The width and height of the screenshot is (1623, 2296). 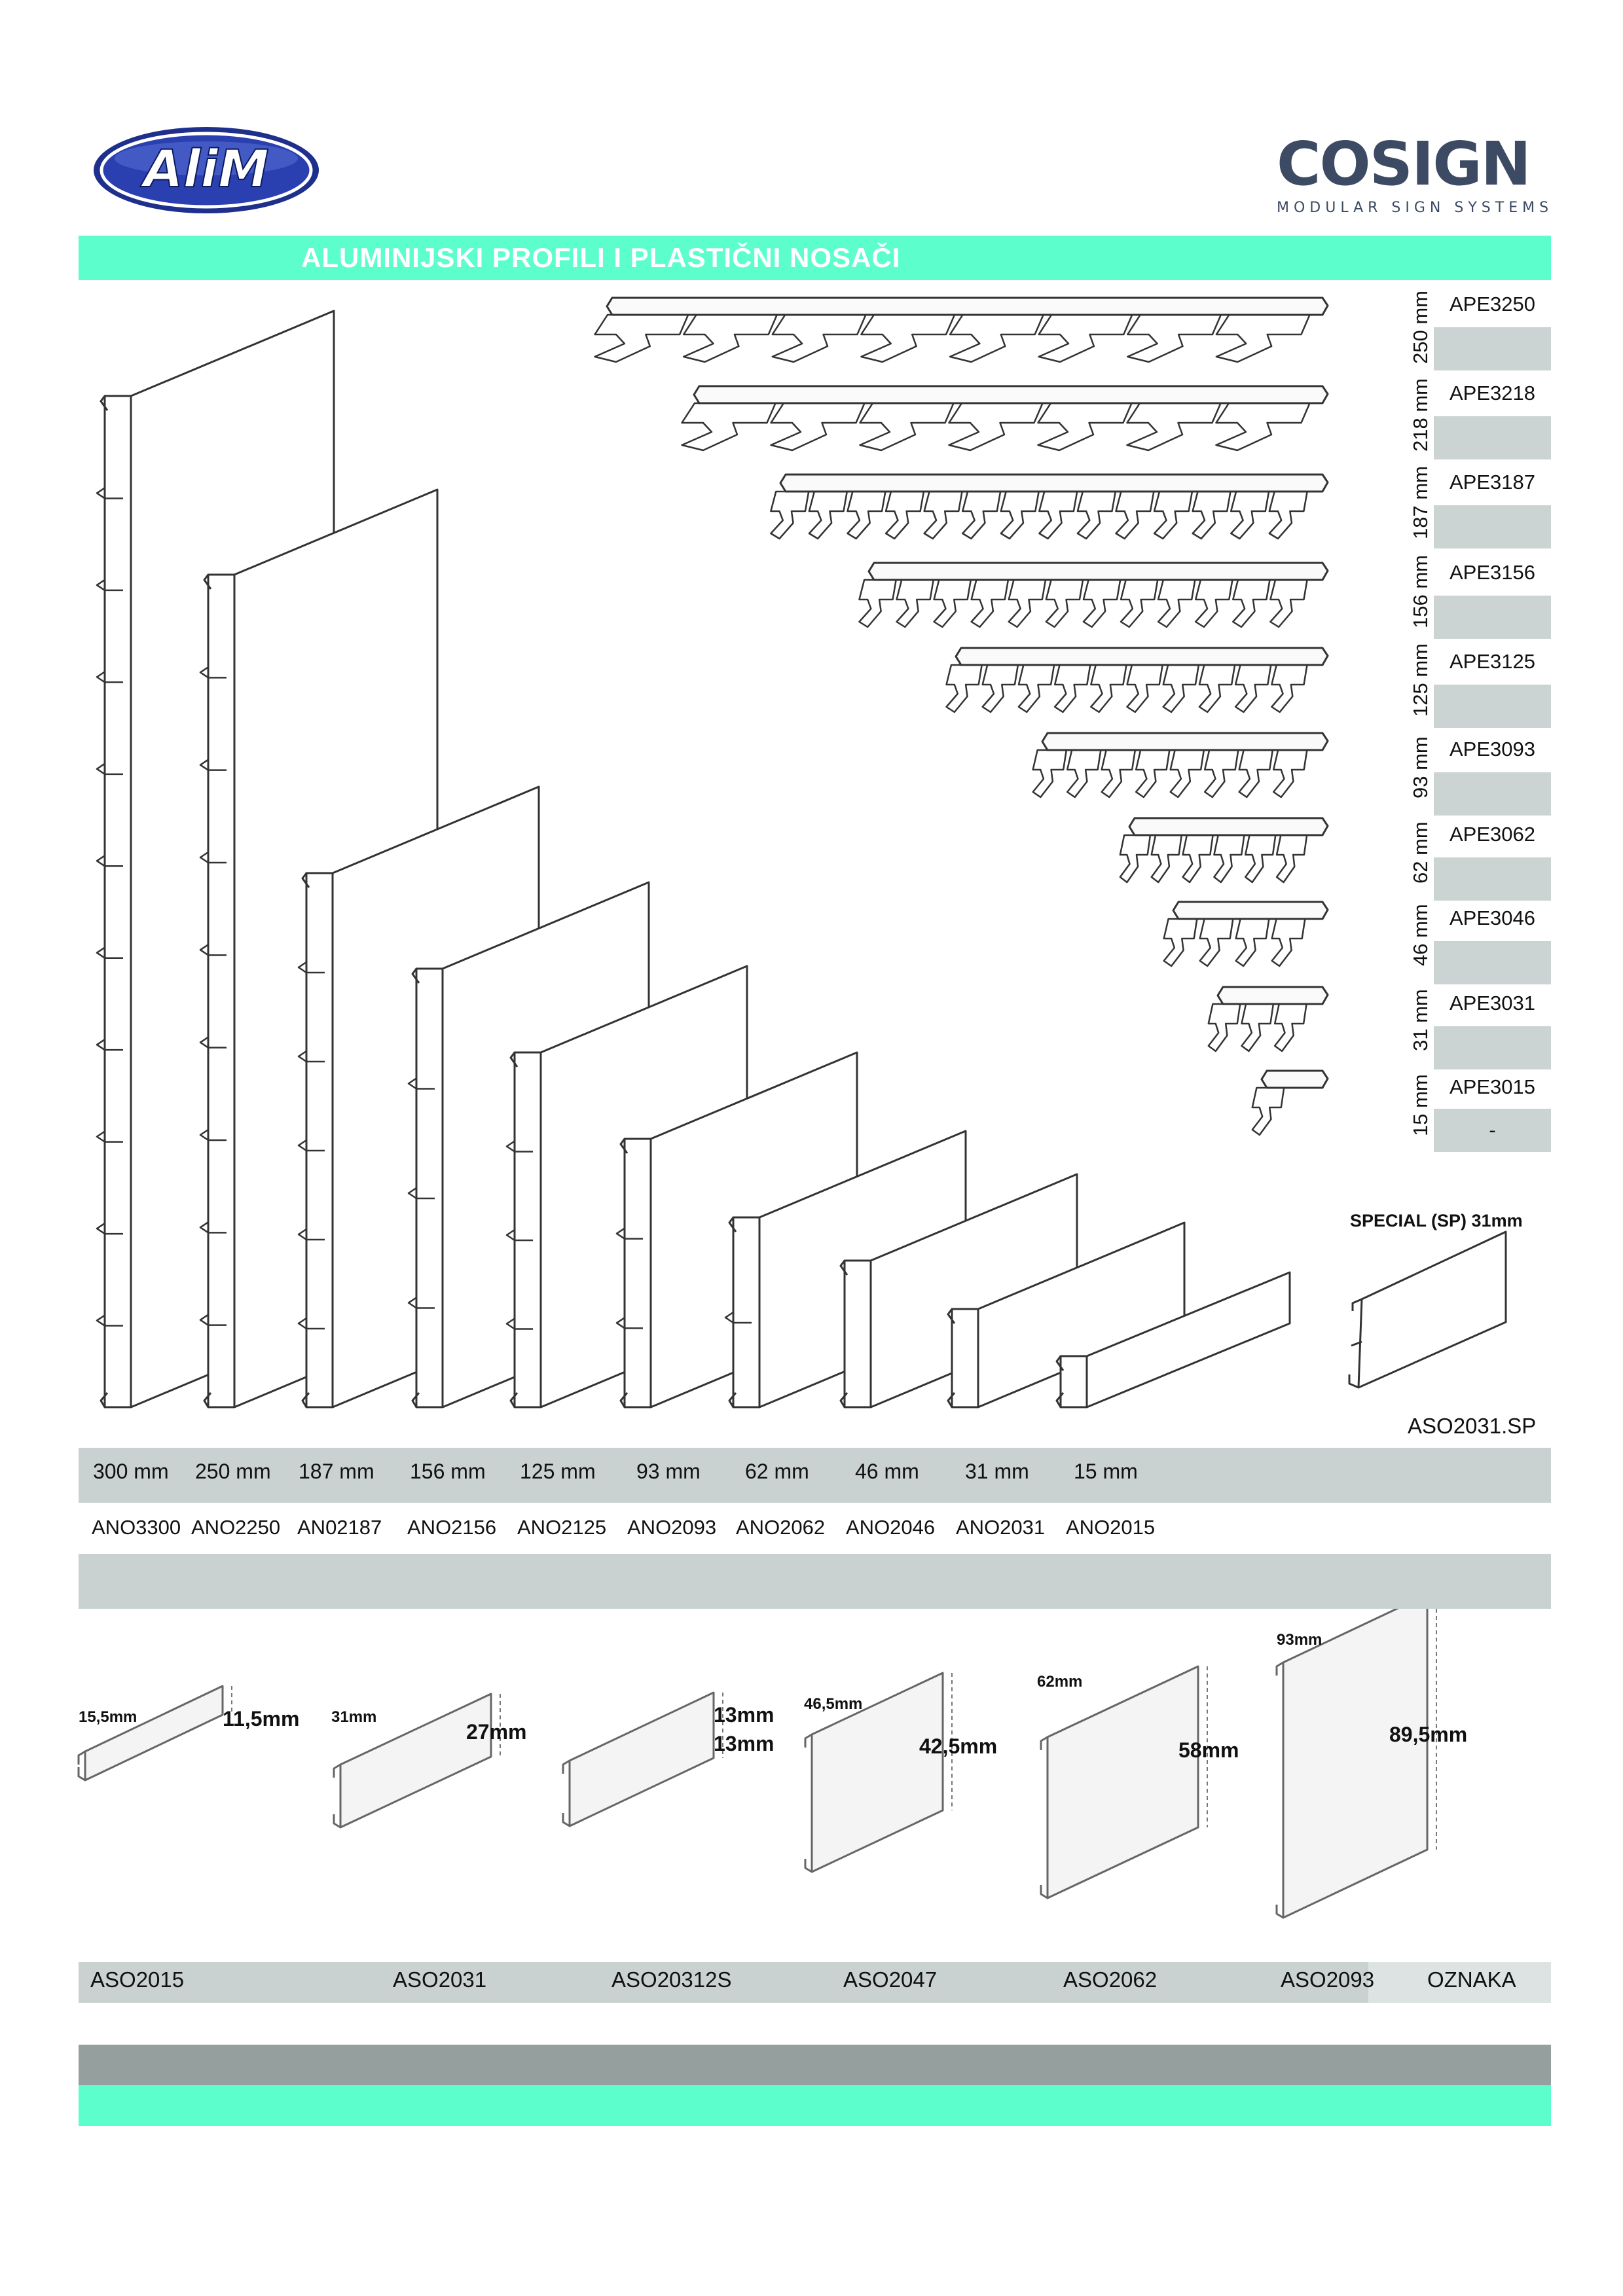 What do you see at coordinates (1432, 1309) in the screenshot?
I see `special-profile` at bounding box center [1432, 1309].